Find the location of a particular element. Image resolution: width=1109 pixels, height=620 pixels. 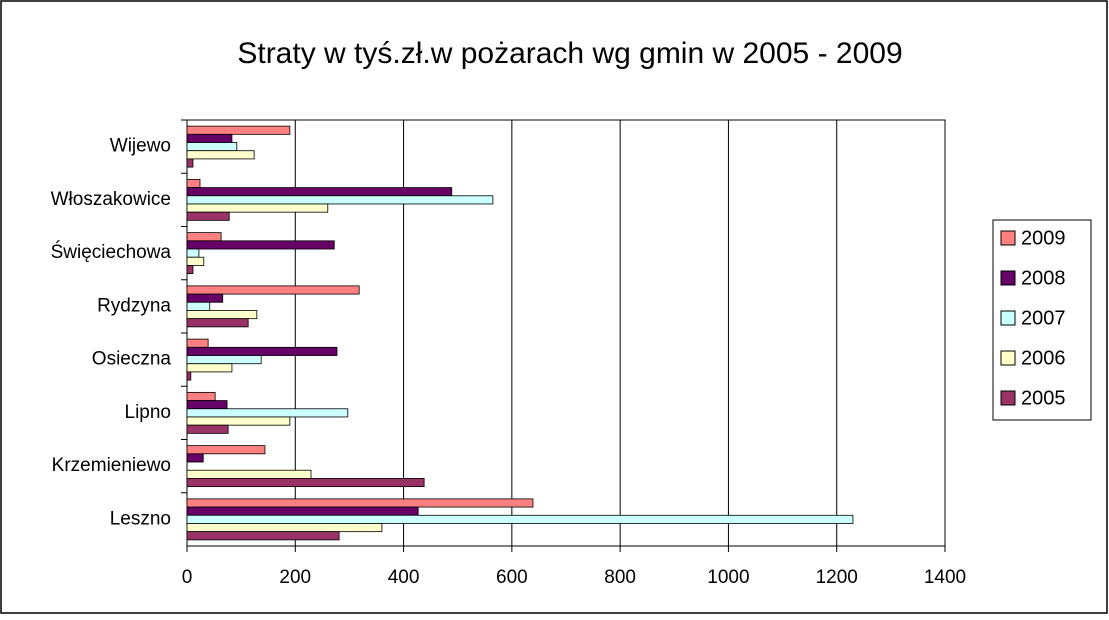

y-tick-label: Wijewo is located at coordinates (140, 146).